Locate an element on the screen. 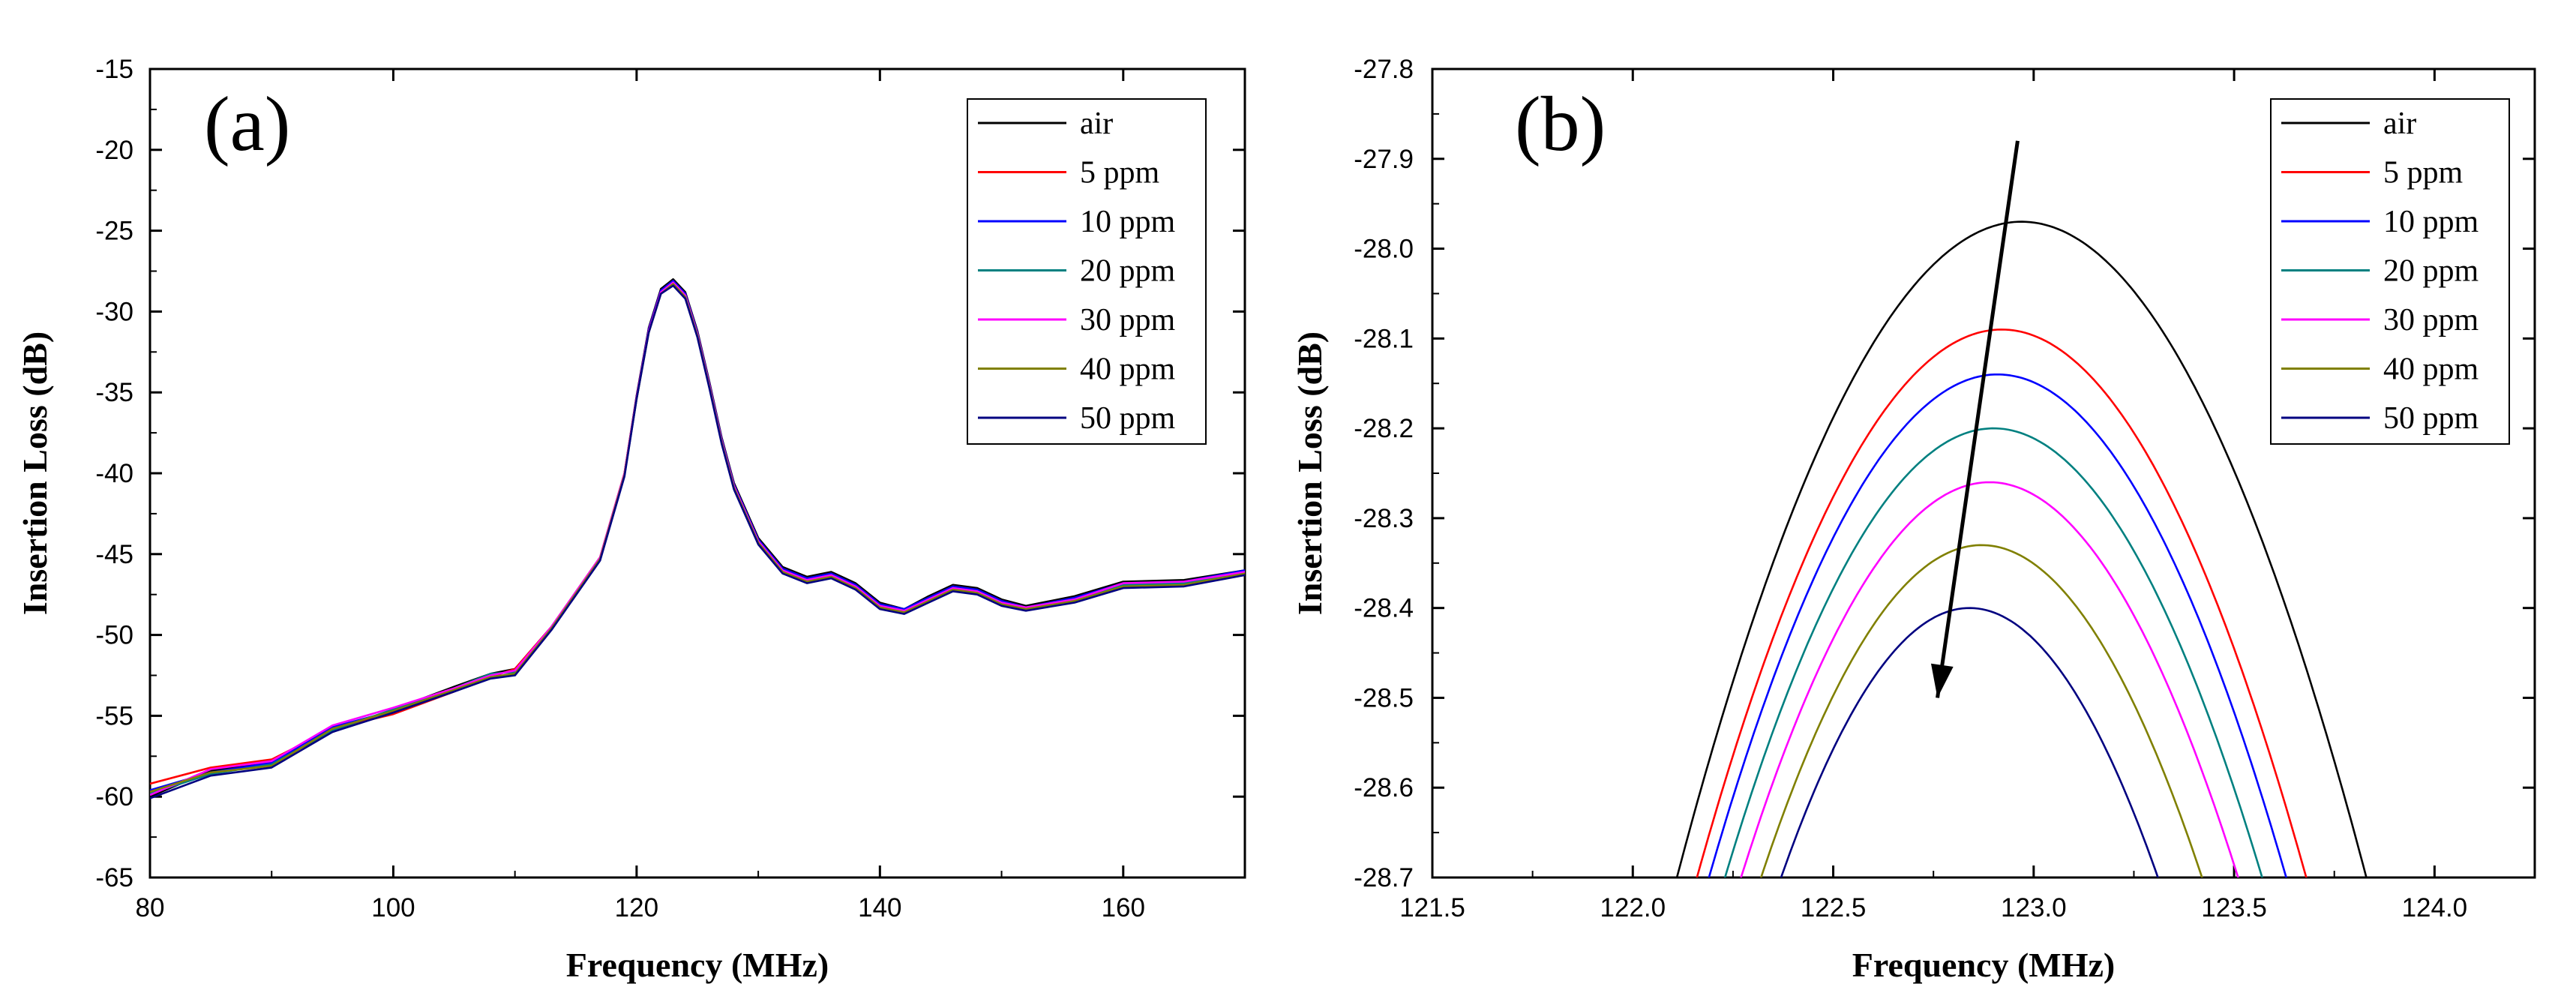  series-line-40-ppm is located at coordinates (1981, 711).